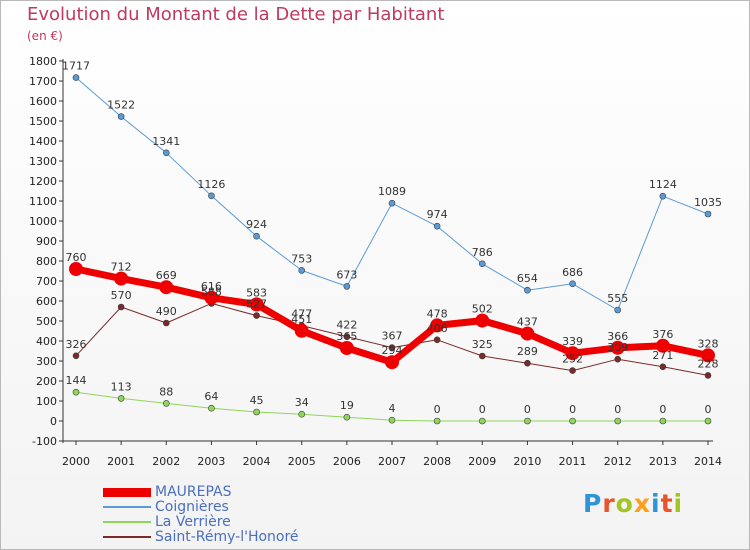 The height and width of the screenshot is (550, 750). I want to click on data-label: 271, so click(662, 355).